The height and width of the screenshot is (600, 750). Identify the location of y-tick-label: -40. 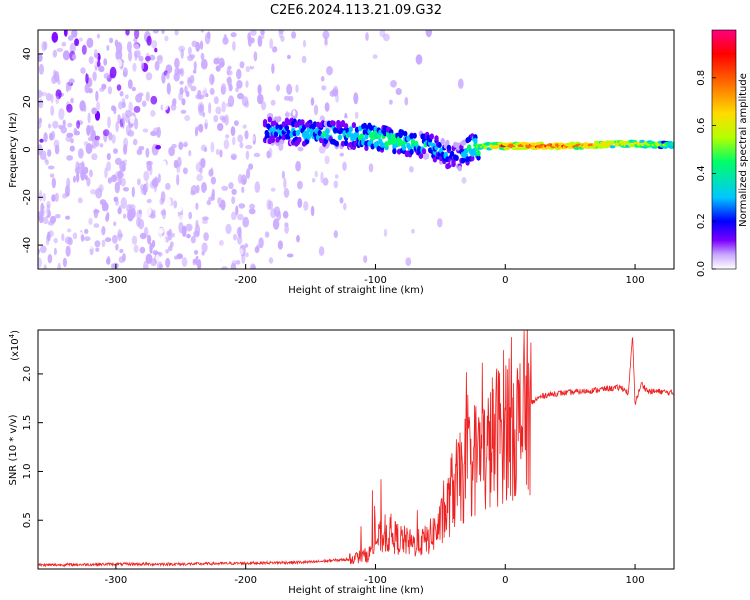
(27, 245).